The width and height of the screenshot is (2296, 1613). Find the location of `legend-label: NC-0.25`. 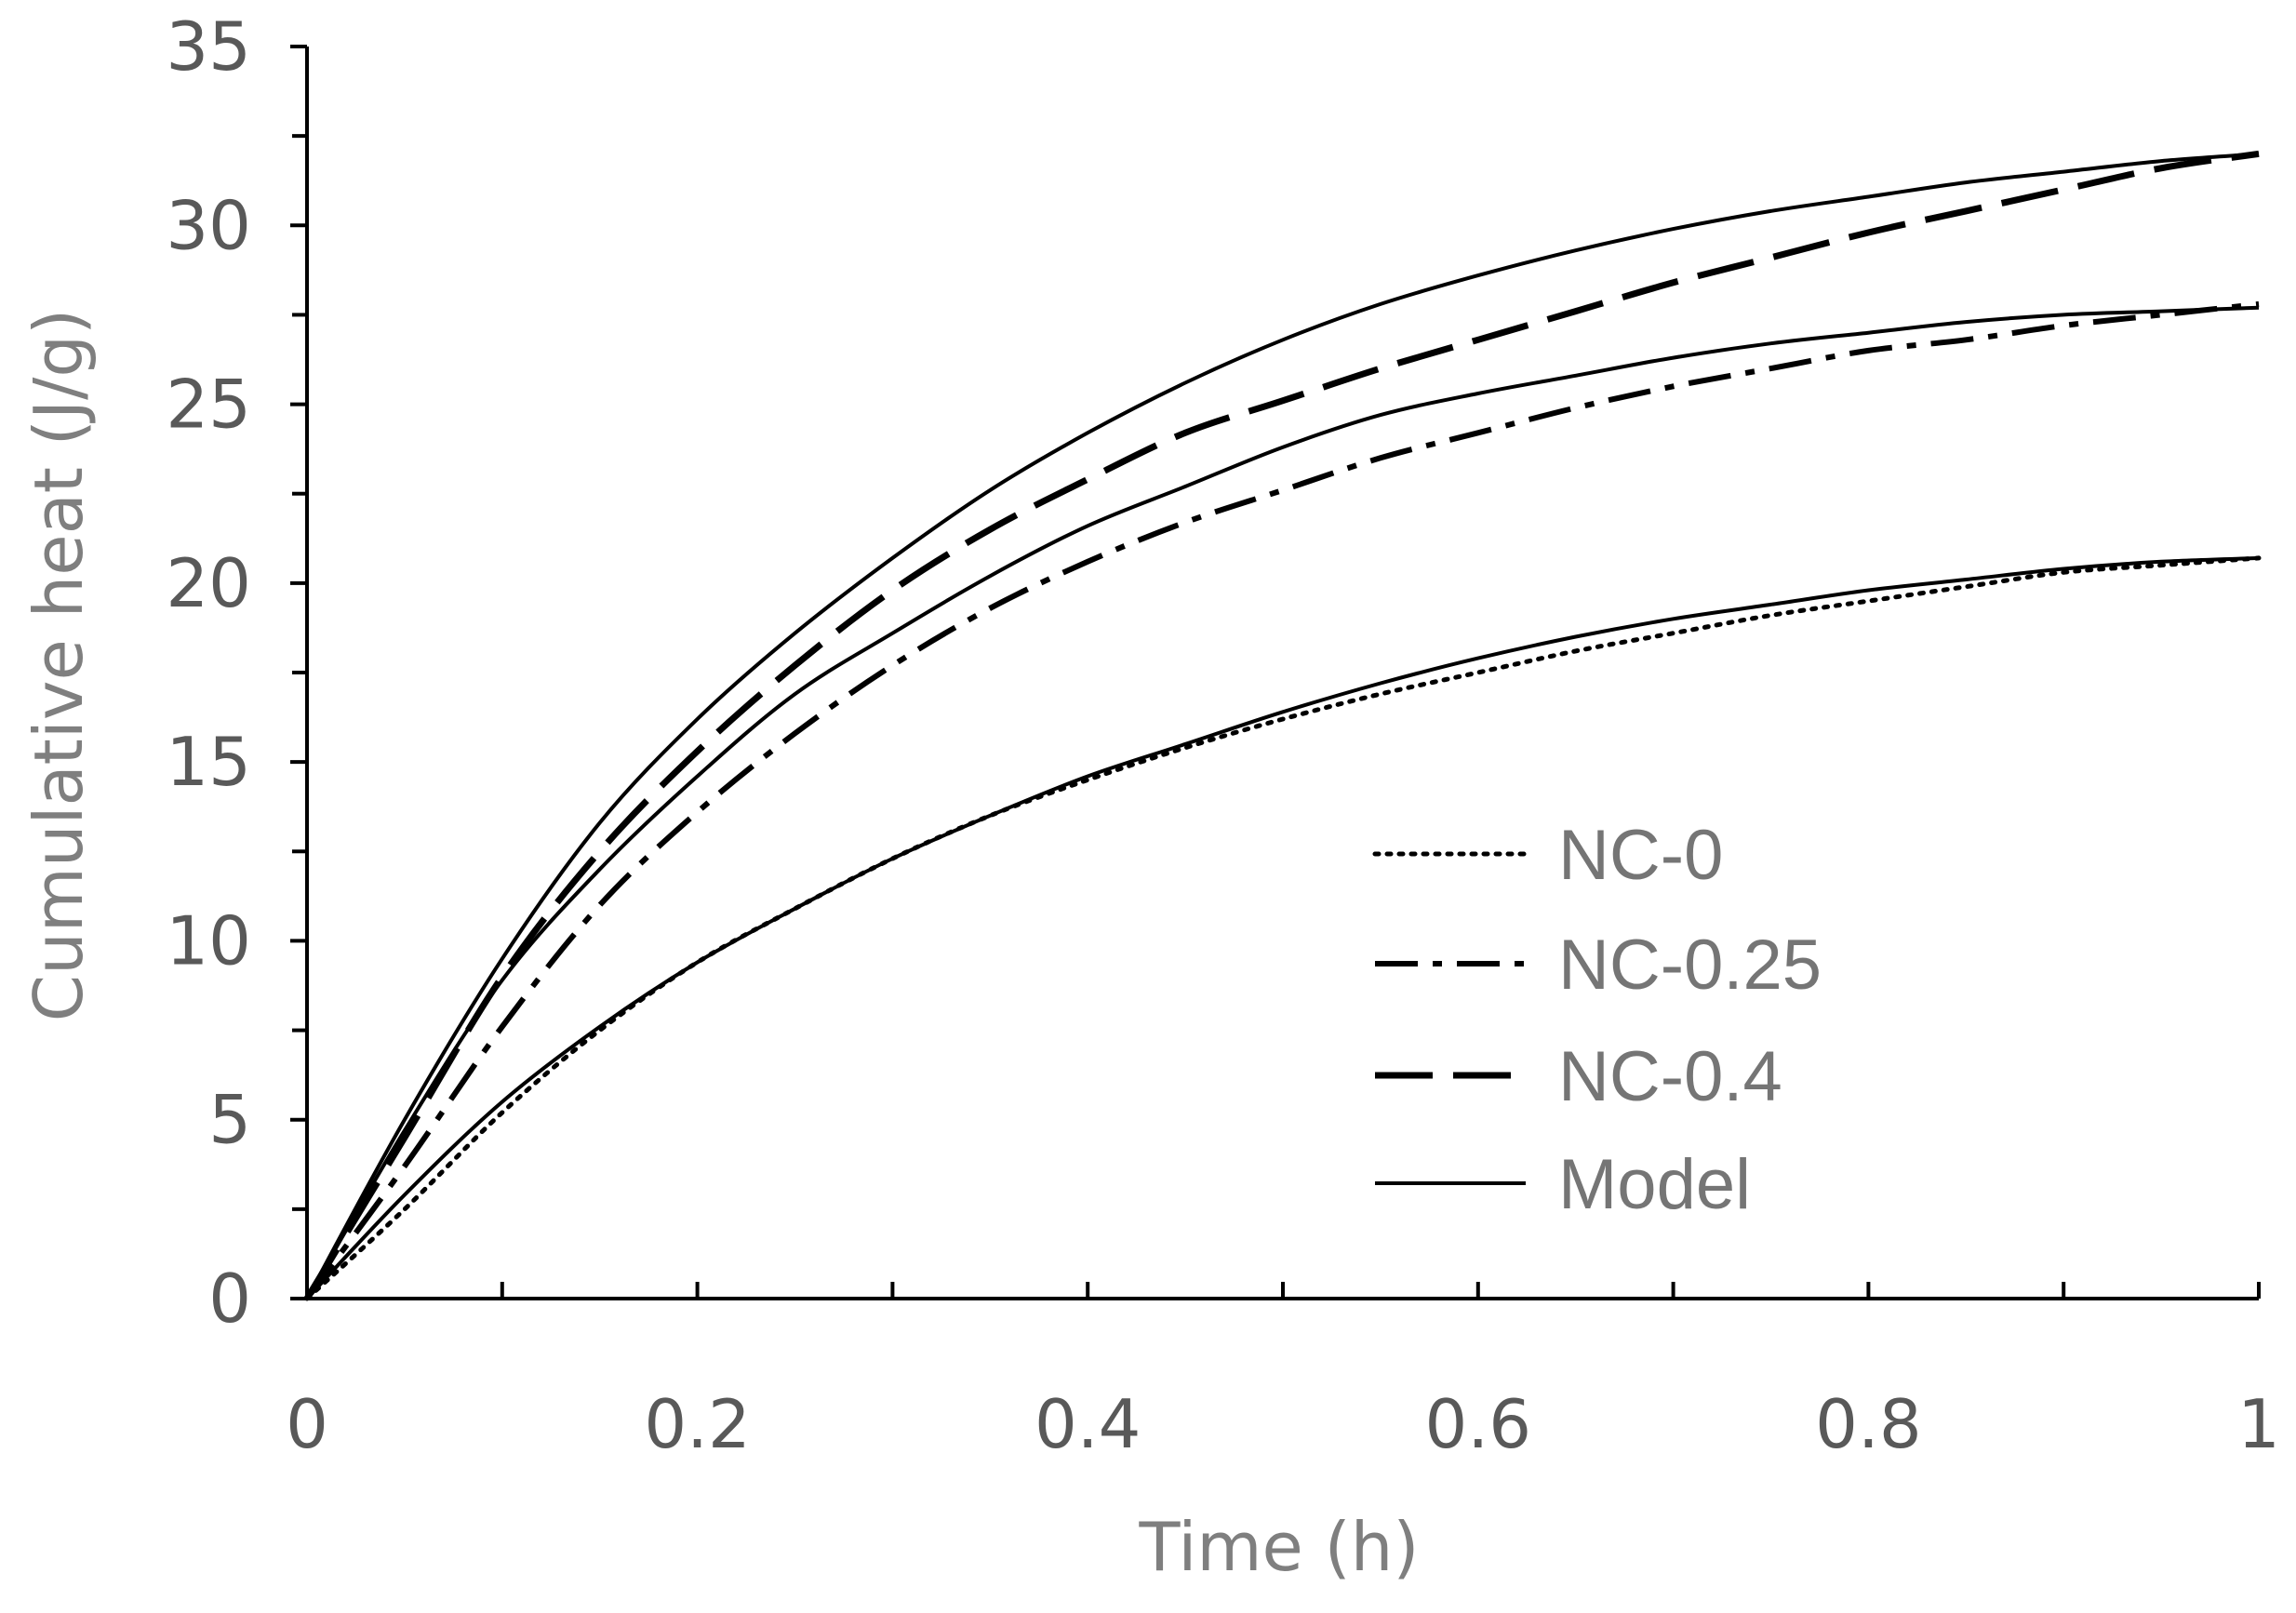

legend-label: NC-0.25 is located at coordinates (1690, 965).